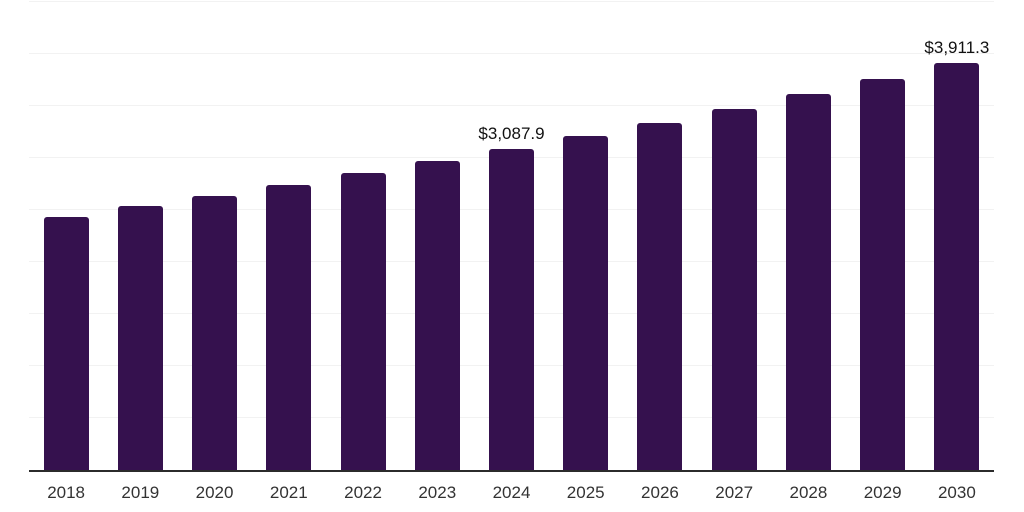 The height and width of the screenshot is (512, 1024). I want to click on bar-2020, so click(215, 332).